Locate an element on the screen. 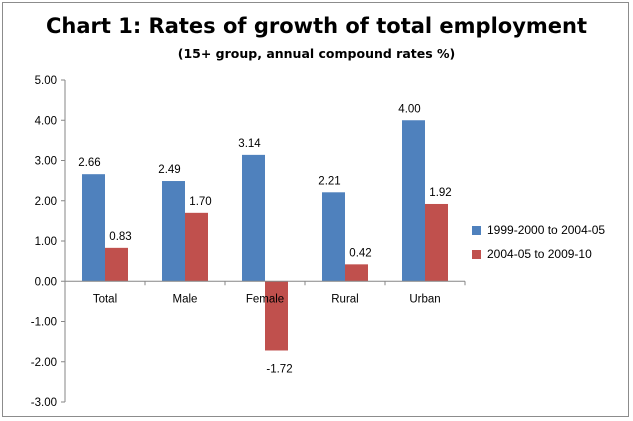 The height and width of the screenshot is (421, 633). data-label-series-1: 2.49 is located at coordinates (169, 170).